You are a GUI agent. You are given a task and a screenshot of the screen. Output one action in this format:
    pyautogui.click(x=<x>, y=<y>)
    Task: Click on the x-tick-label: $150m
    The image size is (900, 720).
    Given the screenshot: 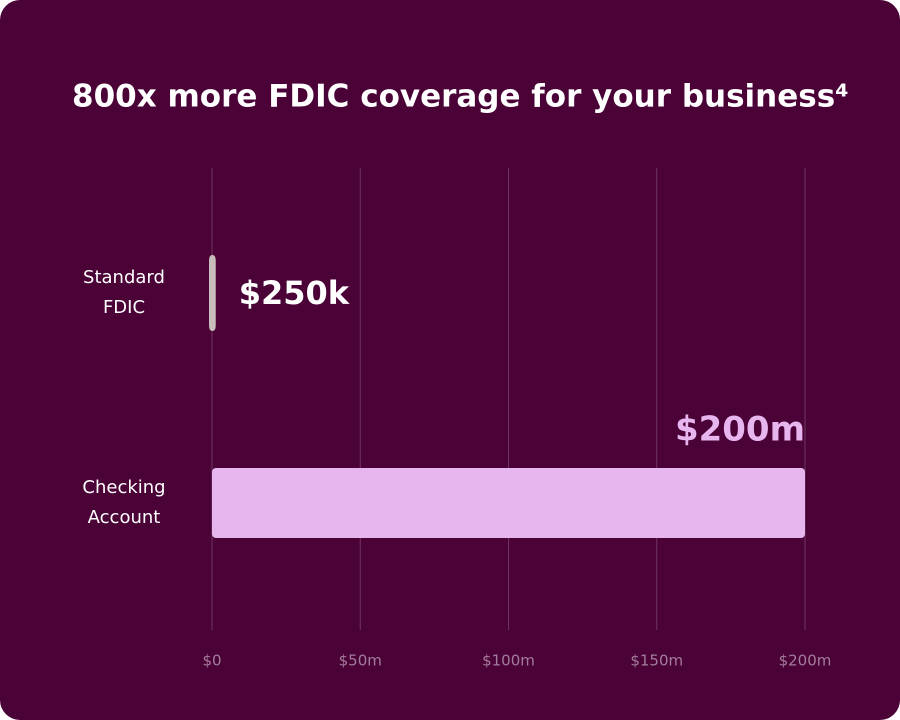 What is the action you would take?
    pyautogui.click(x=656, y=661)
    